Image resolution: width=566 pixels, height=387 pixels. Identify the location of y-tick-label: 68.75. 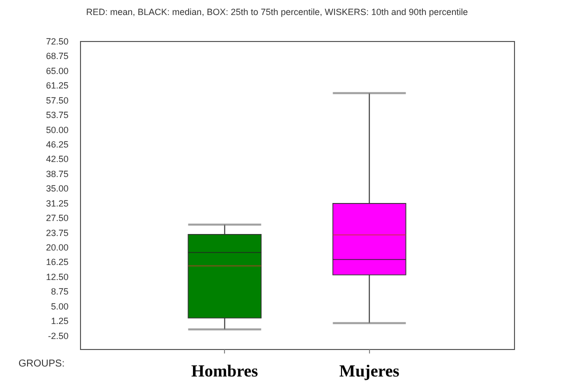
(57, 56).